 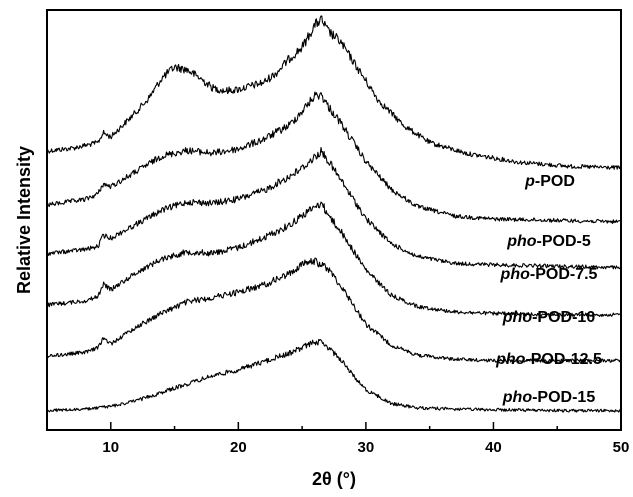 I want to click on x-tick-label: 40, so click(x=493, y=447).